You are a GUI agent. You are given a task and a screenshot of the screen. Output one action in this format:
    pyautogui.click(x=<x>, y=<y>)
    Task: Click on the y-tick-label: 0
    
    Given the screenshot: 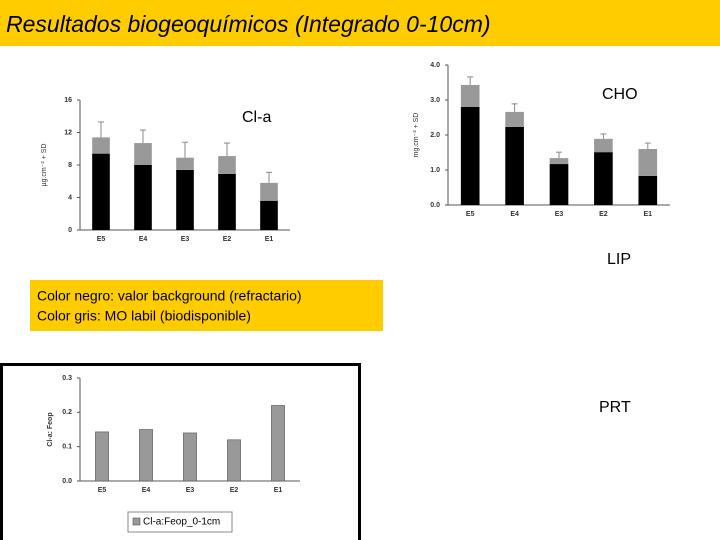 What is the action you would take?
    pyautogui.click(x=70, y=230)
    